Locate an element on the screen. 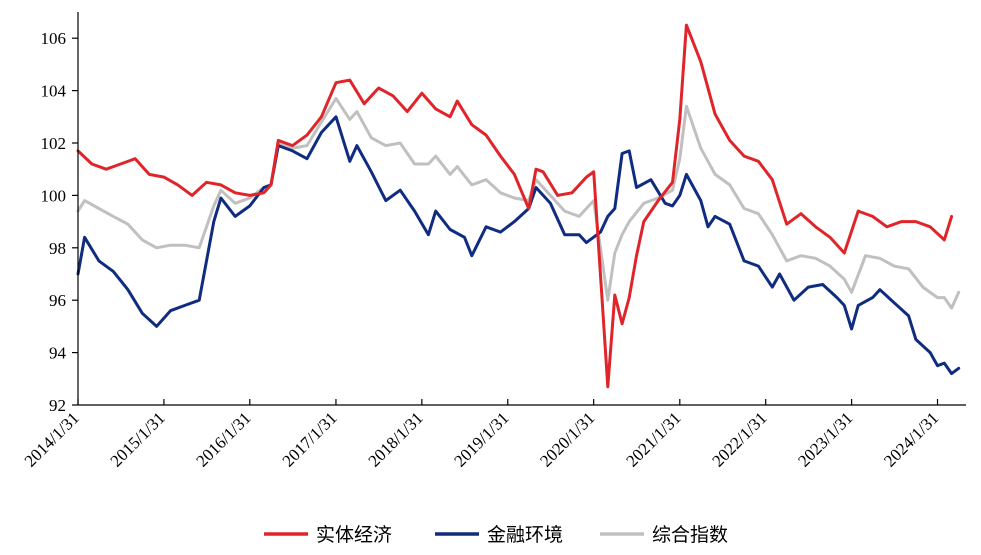  y-tick-label: 100 is located at coordinates (54, 195).